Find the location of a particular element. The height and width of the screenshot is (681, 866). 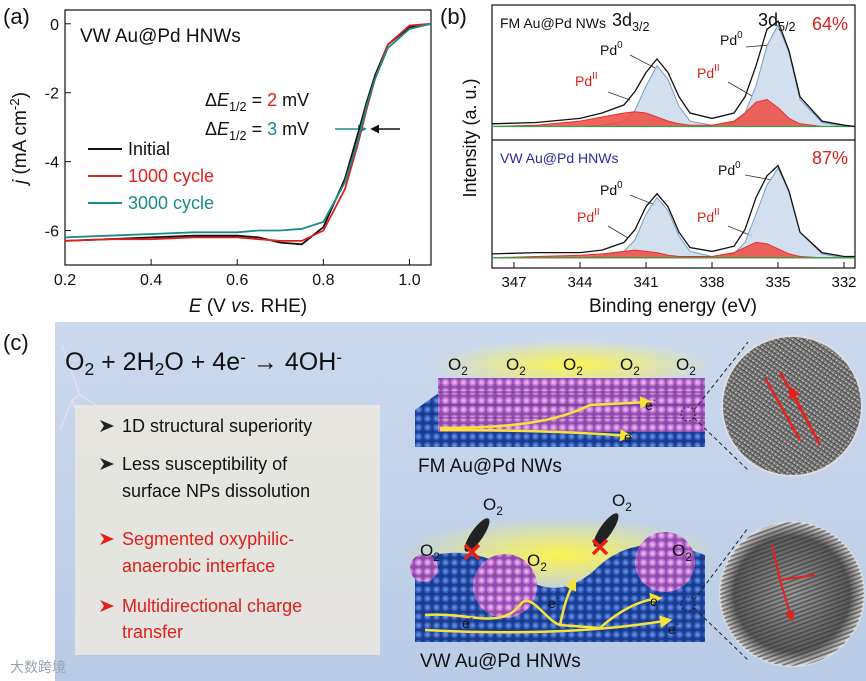

delta-label-part: 3 is located at coordinates (272, 129).